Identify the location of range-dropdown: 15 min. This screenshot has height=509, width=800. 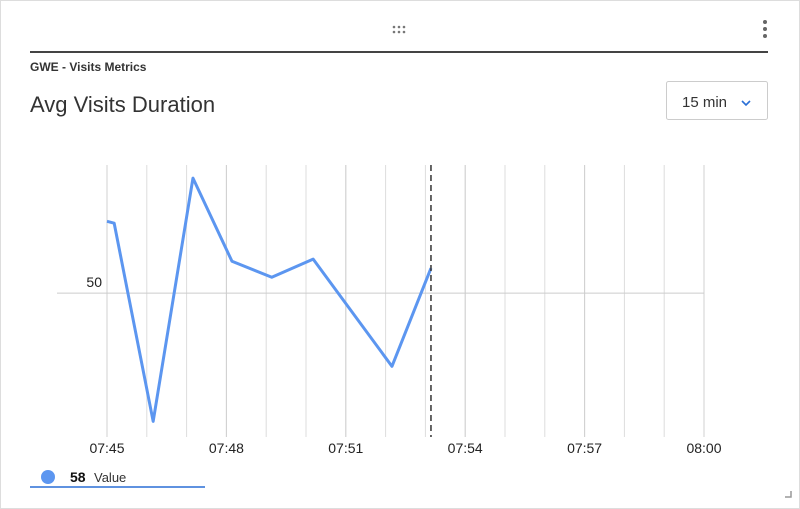
(717, 100).